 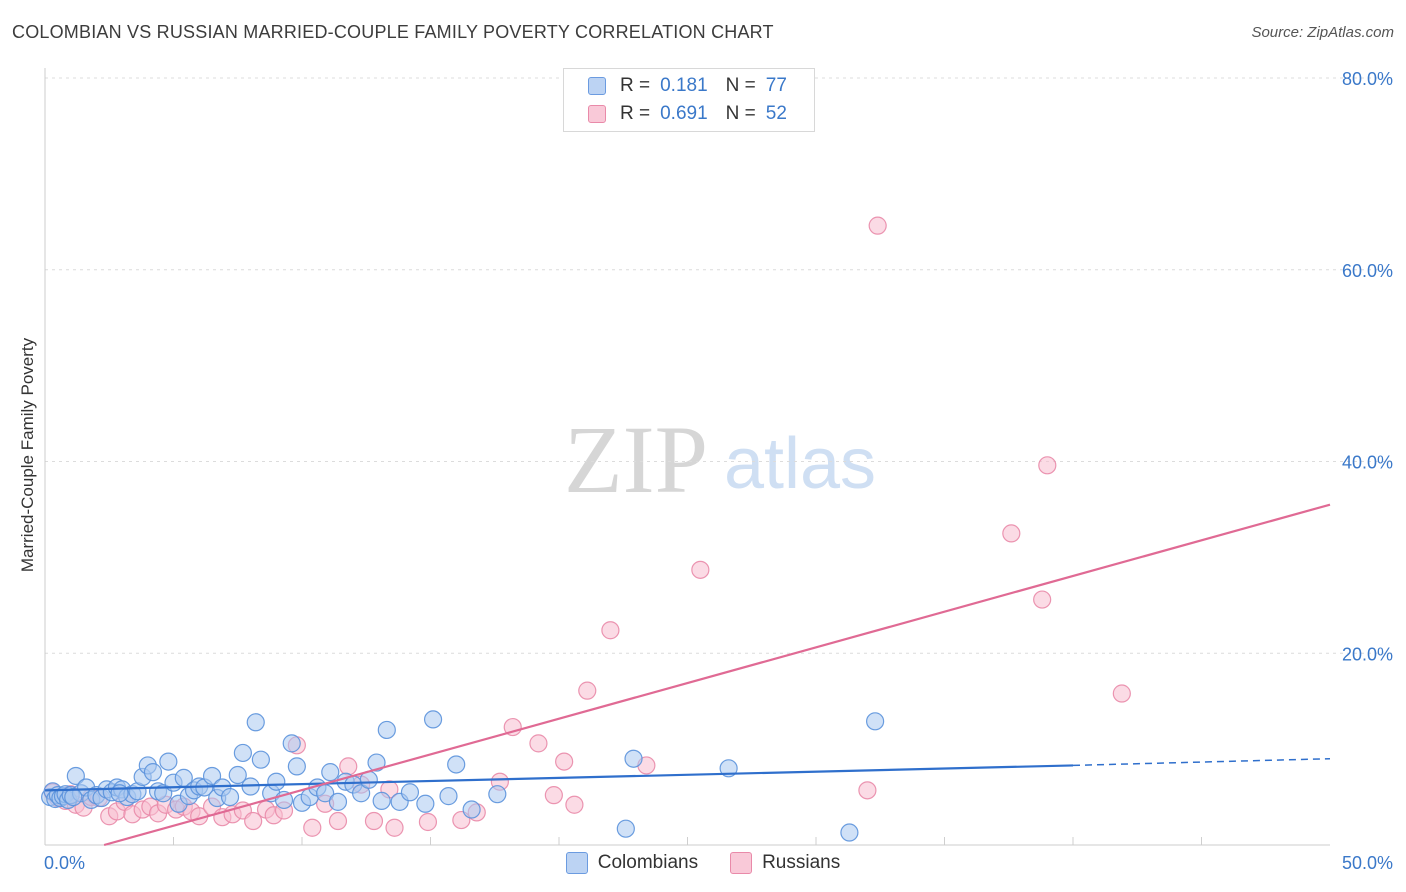 What do you see at coordinates (597, 86) in the screenshot?
I see `colombians-swatch-icon` at bounding box center [597, 86].